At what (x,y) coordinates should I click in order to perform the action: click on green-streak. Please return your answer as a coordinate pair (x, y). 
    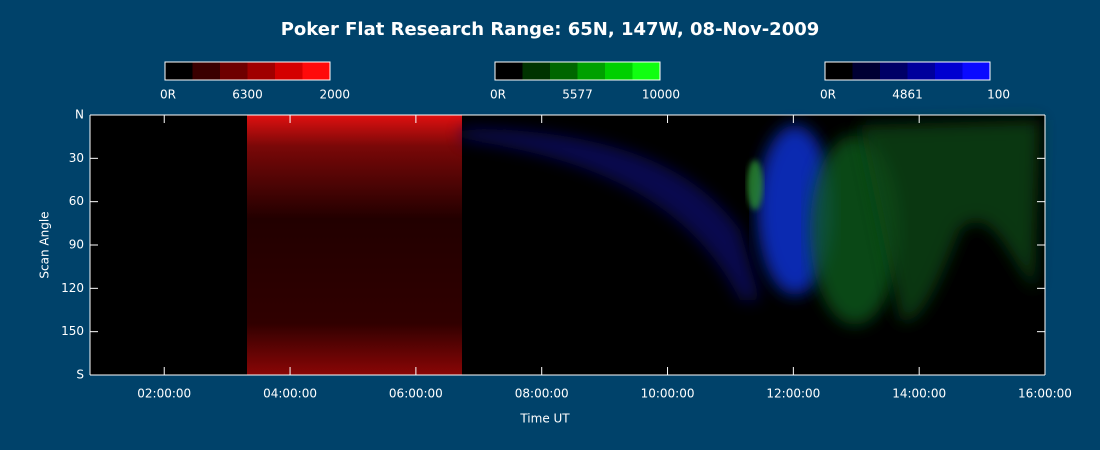
    Looking at the image, I should click on (755, 185).